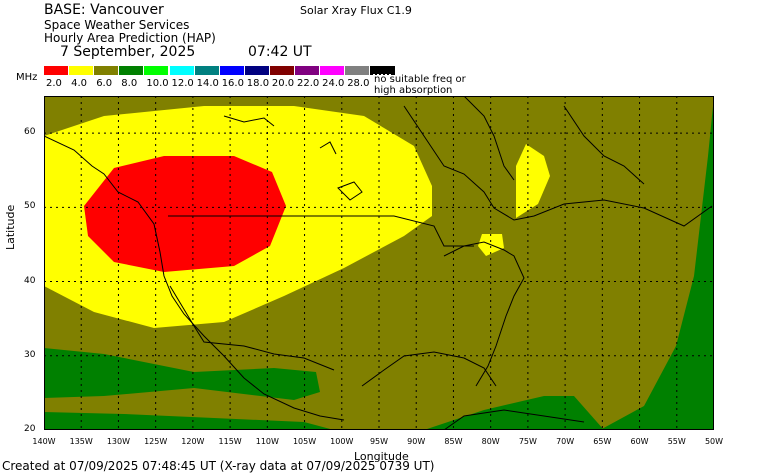 Image resolution: width=762 pixels, height=476 pixels. I want to click on x-tick-label: 105W, so click(304, 441).